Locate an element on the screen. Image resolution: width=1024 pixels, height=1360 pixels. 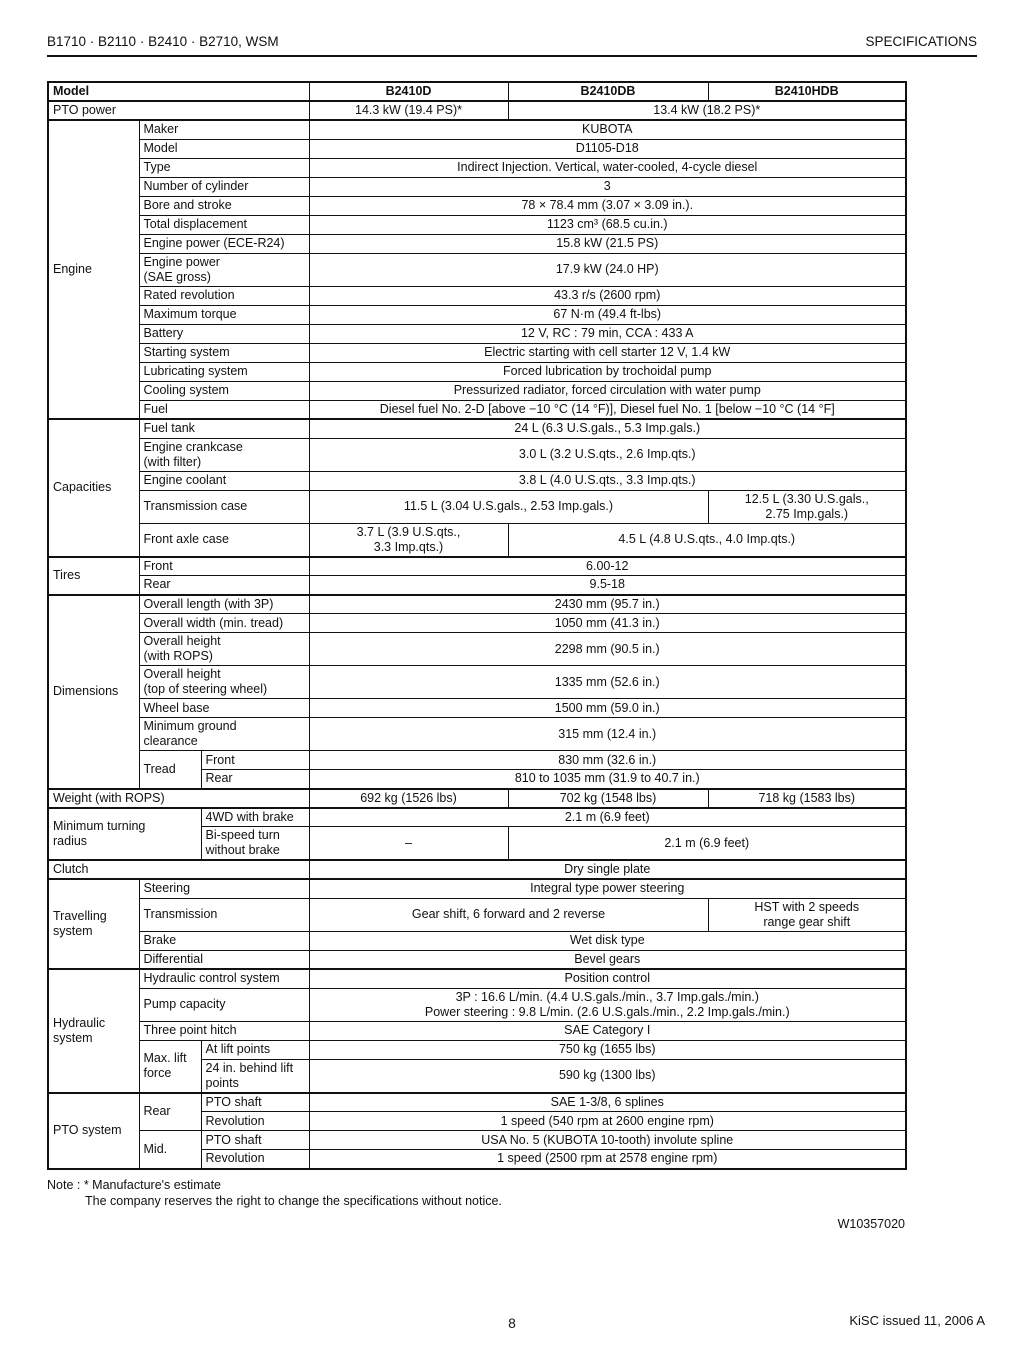
engine-type-label: Type is located at coordinates (224, 167).